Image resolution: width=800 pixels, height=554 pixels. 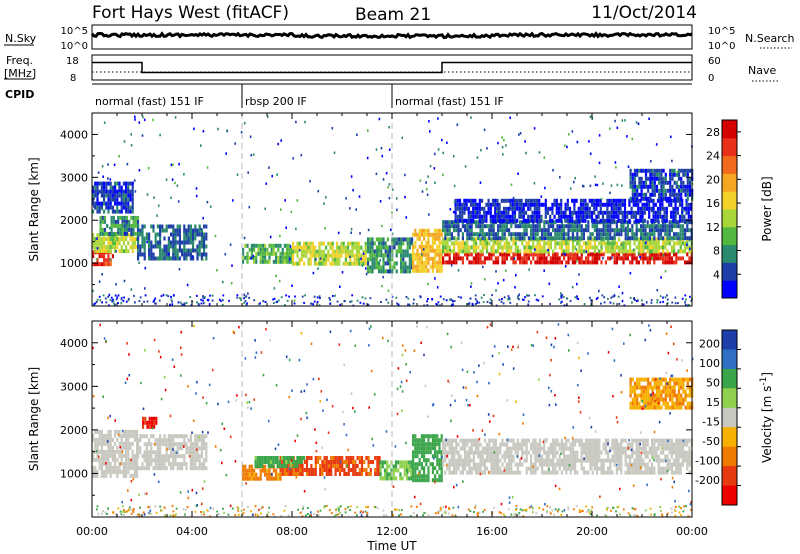 What do you see at coordinates (392, 67) in the screenshot?
I see `freq-trace` at bounding box center [392, 67].